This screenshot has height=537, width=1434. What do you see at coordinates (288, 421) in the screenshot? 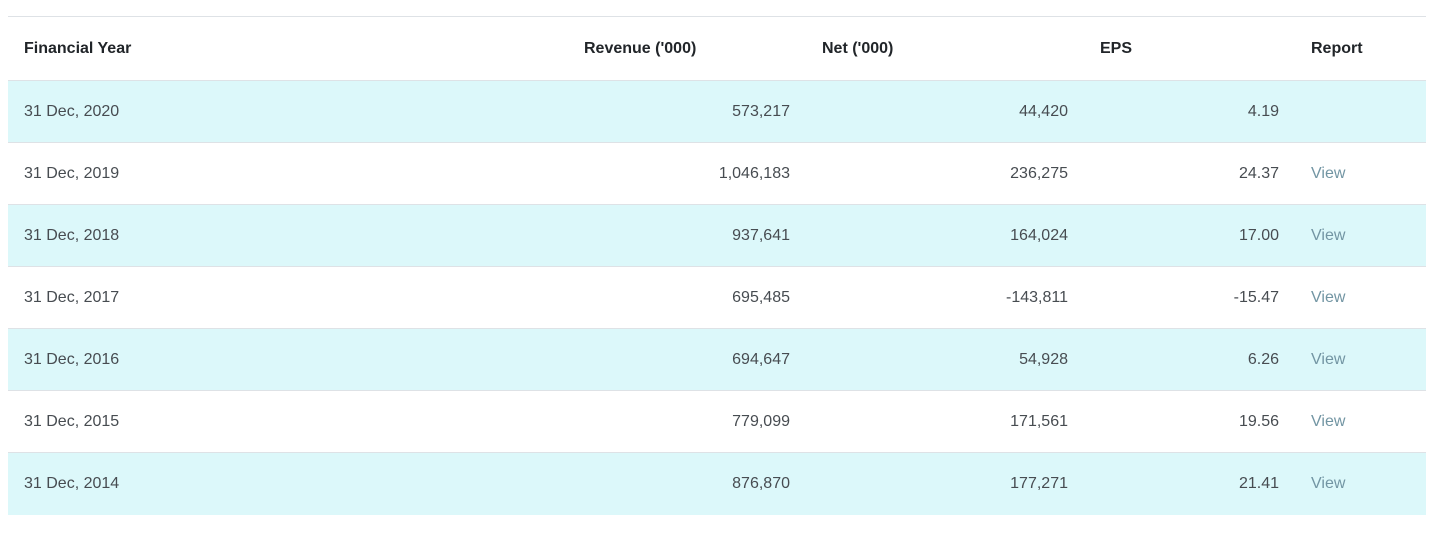
I see `cell-financial-year: 31 Dec, 2015` at bounding box center [288, 421].